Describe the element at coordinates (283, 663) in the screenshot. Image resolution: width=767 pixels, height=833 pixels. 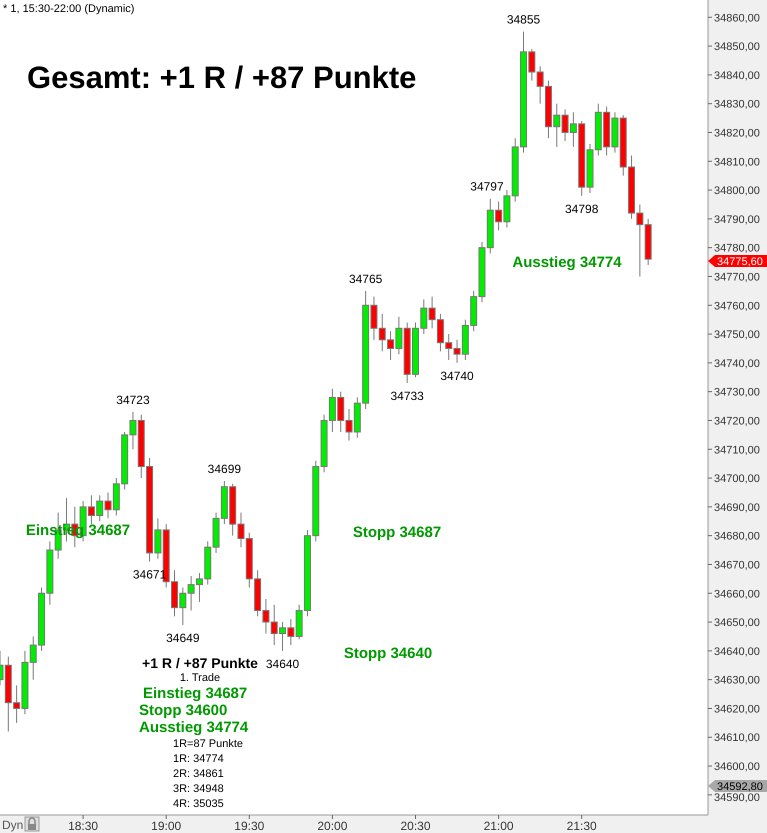
I see `annotation: 34640` at that location.